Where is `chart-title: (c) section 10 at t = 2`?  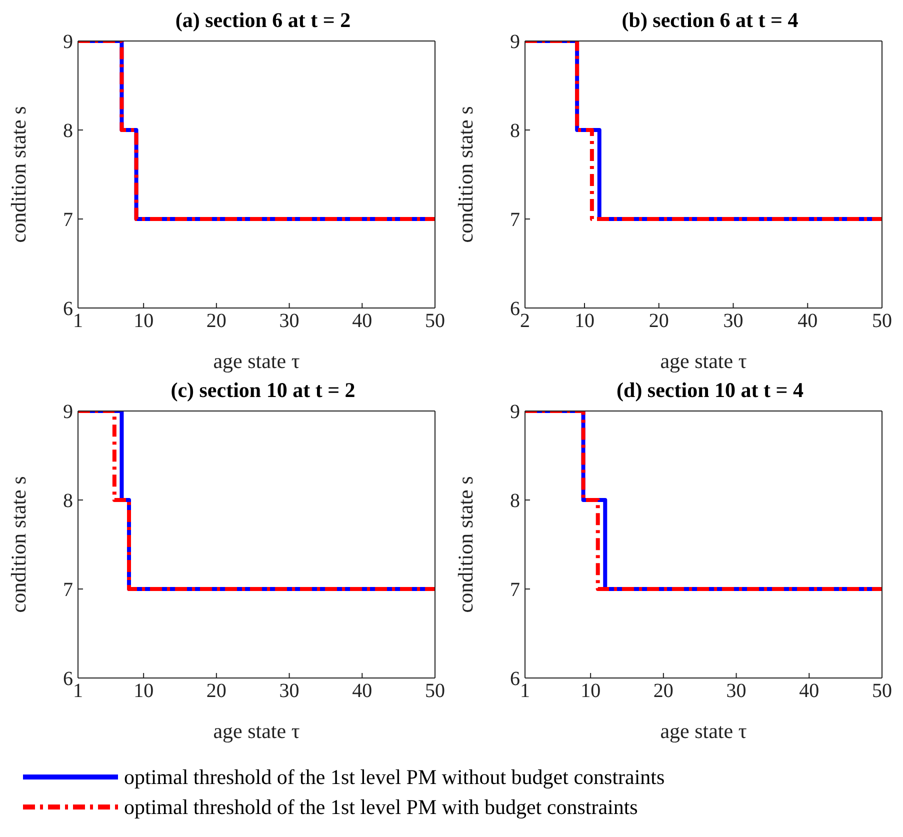
chart-title: (c) section 10 at t = 2 is located at coordinates (263, 390).